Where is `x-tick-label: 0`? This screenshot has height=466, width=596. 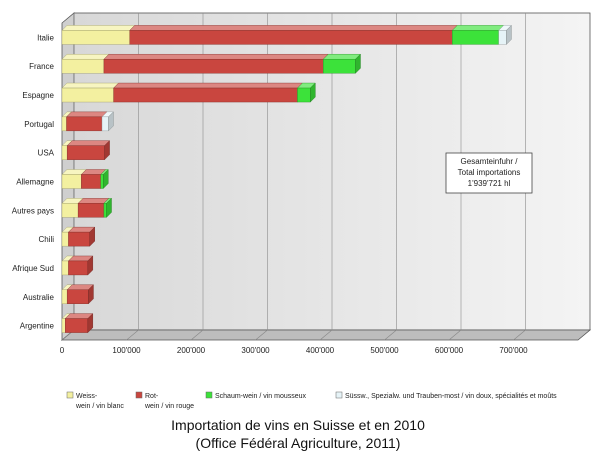 x-tick-label: 0 is located at coordinates (62, 350).